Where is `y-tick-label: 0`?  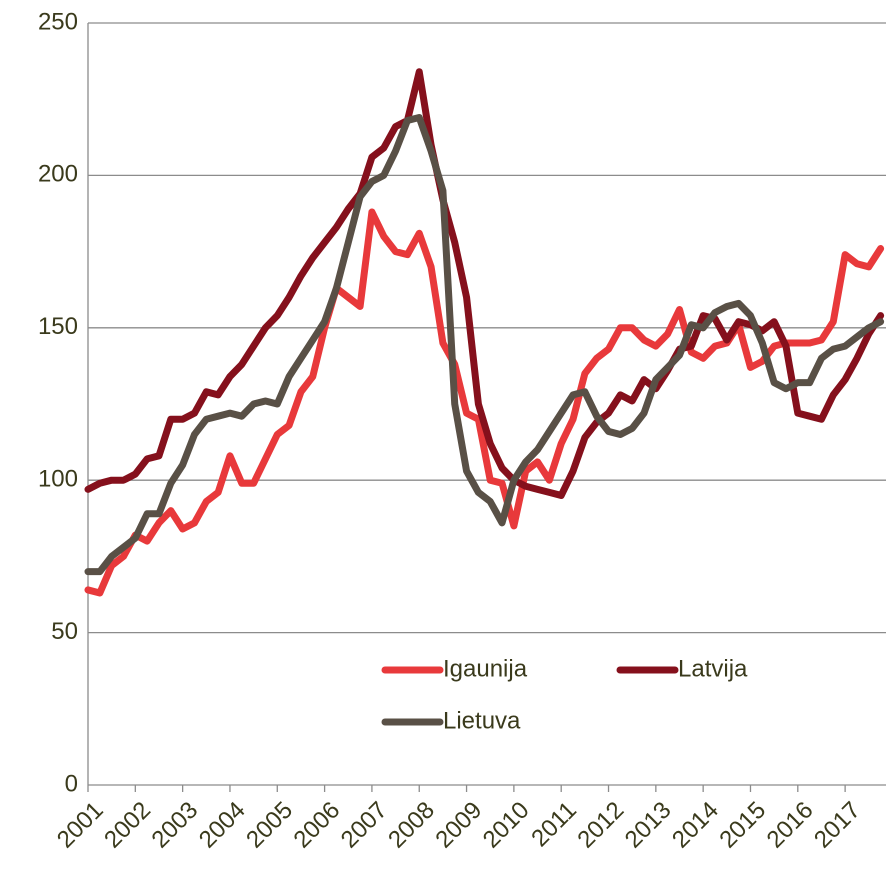 y-tick-label: 0 is located at coordinates (71, 783).